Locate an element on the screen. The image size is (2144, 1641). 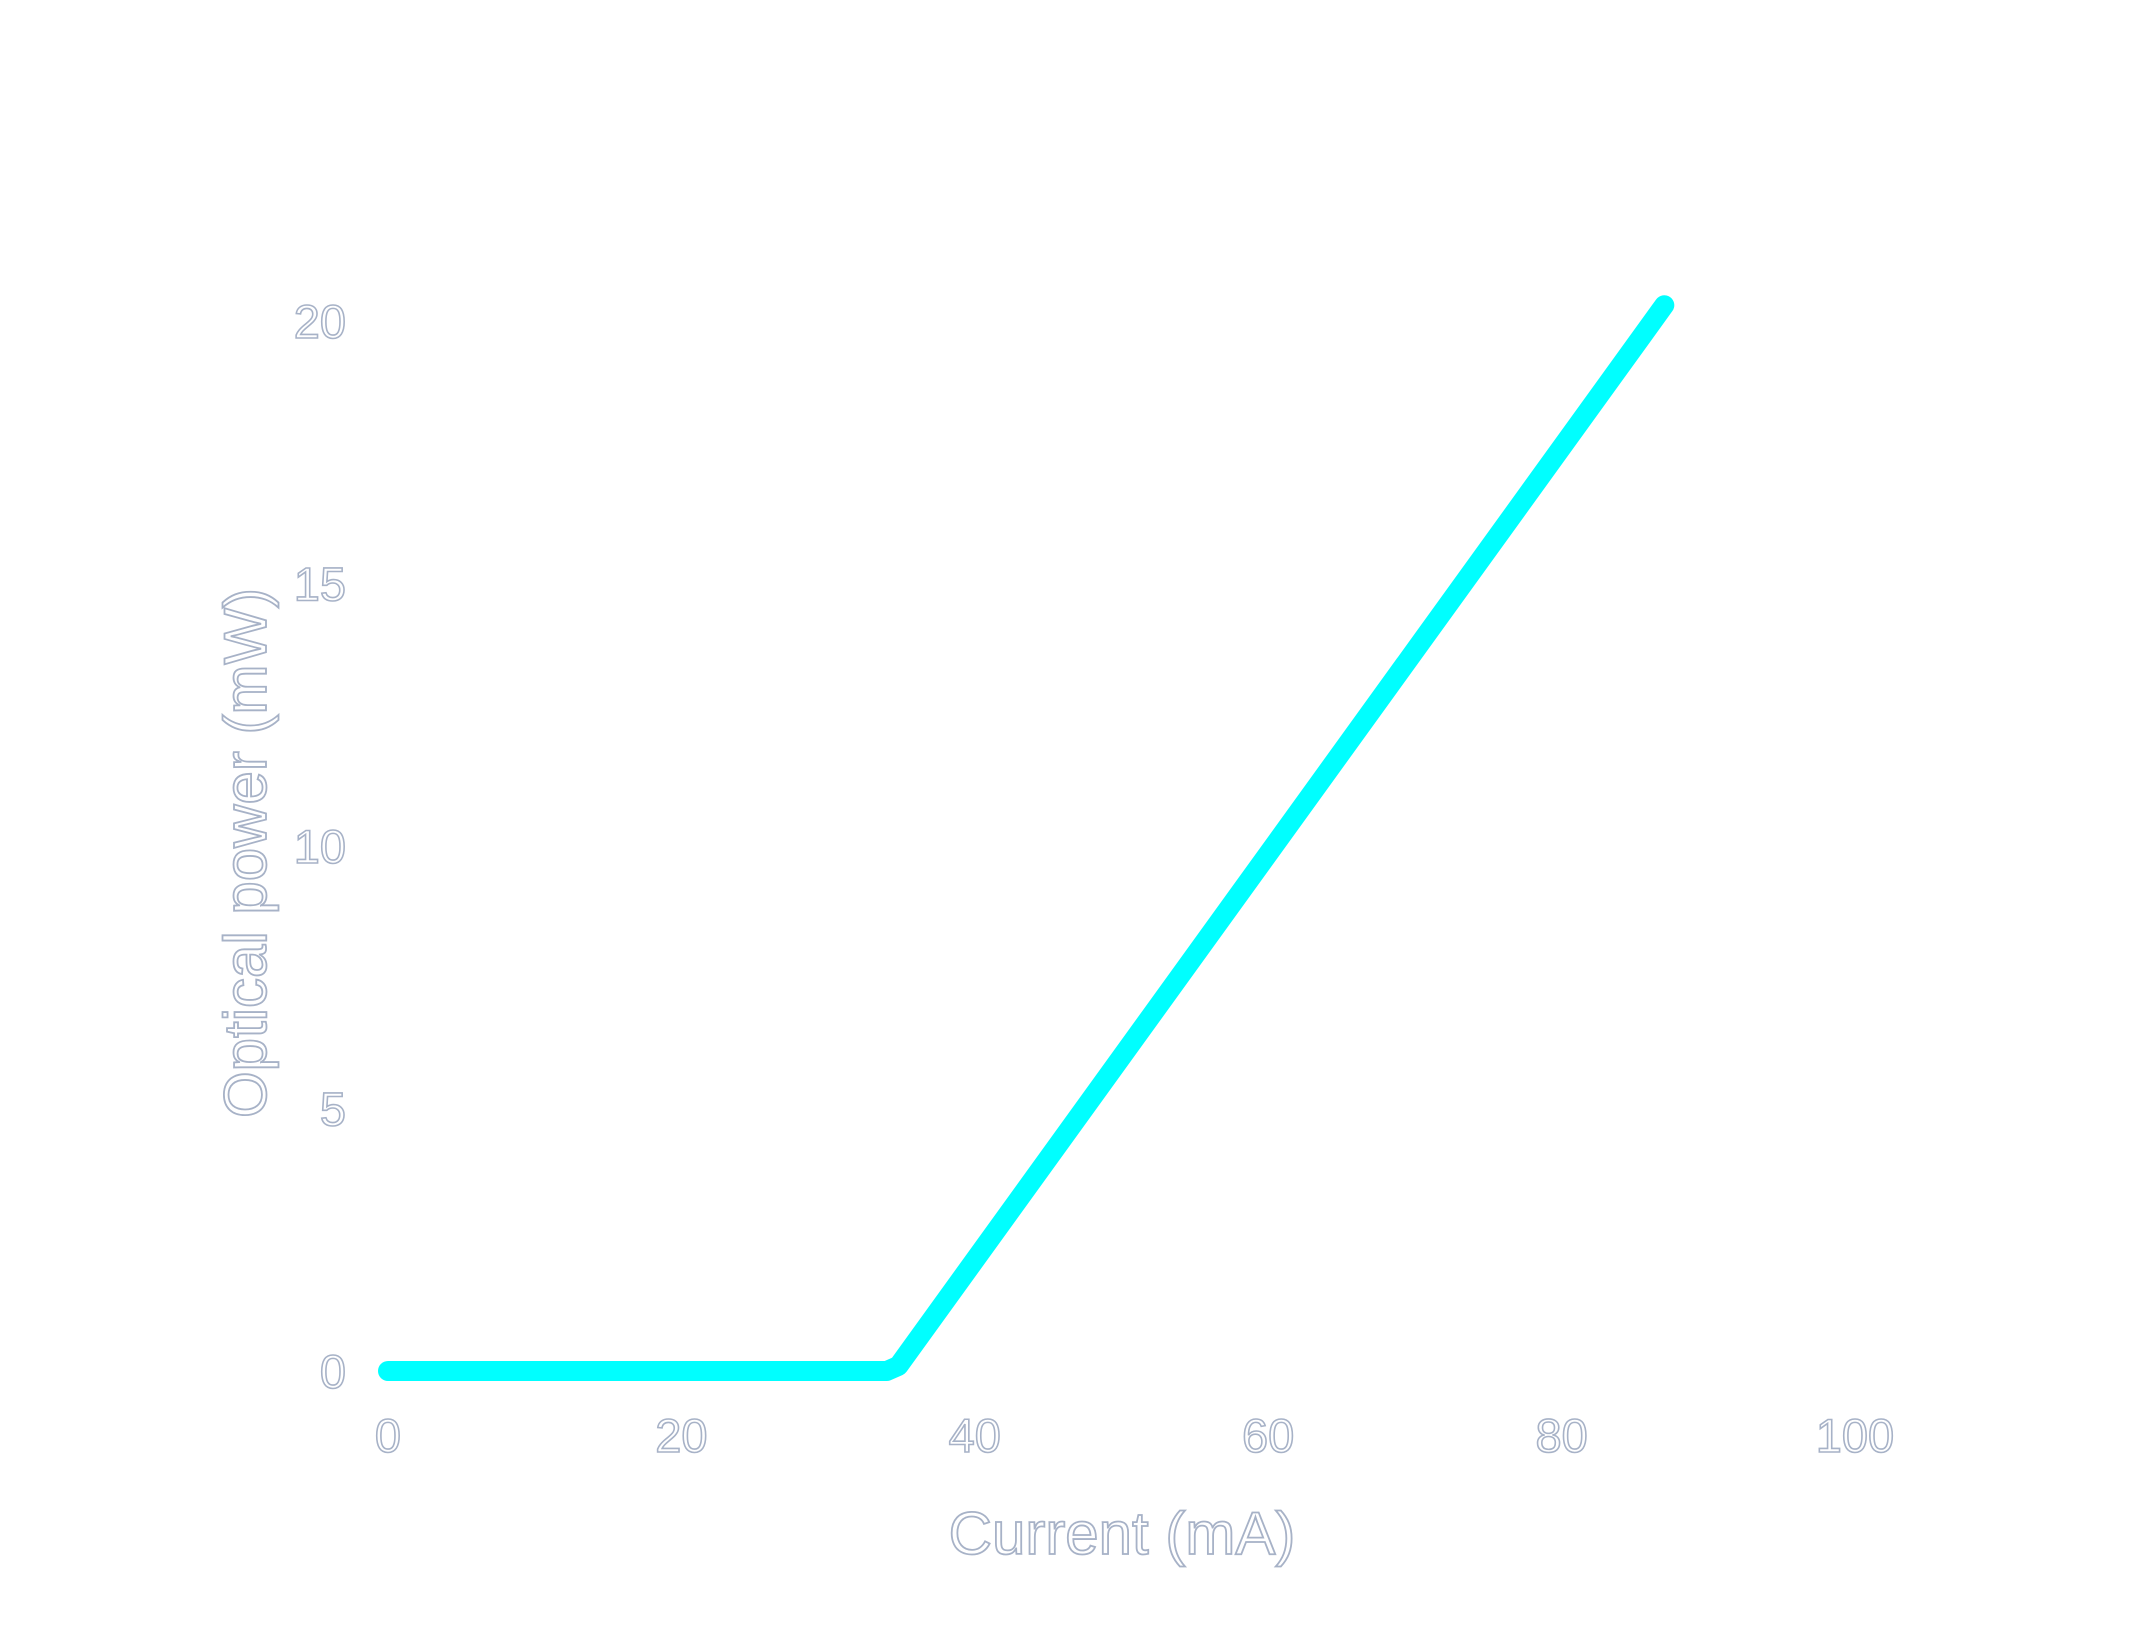
y-axis-title: Optical power (mW) is located at coordinates (245, 853).